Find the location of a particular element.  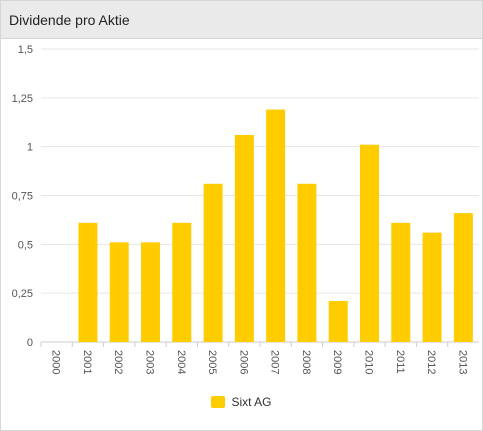

chart-legend: Sixt AG is located at coordinates (241, 402).